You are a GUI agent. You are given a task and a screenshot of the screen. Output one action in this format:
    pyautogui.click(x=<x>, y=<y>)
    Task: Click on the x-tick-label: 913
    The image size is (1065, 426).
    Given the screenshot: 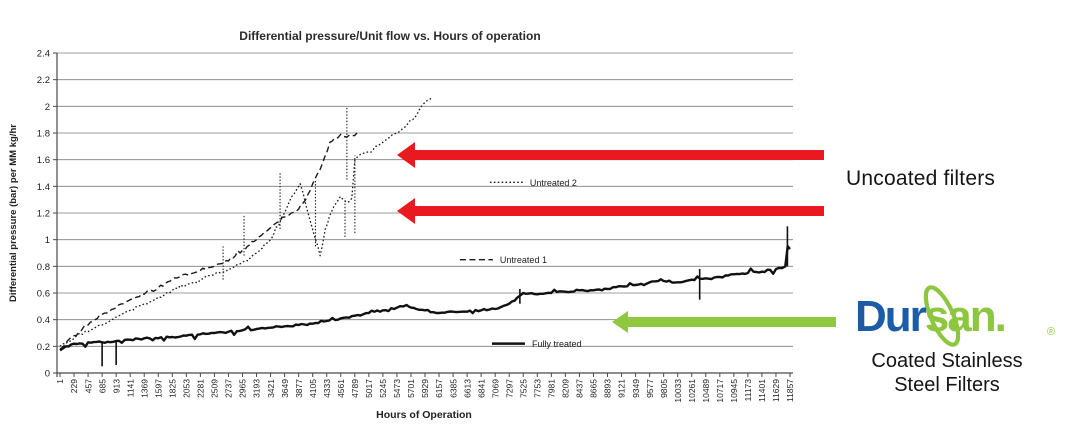 What is the action you would take?
    pyautogui.click(x=116, y=386)
    